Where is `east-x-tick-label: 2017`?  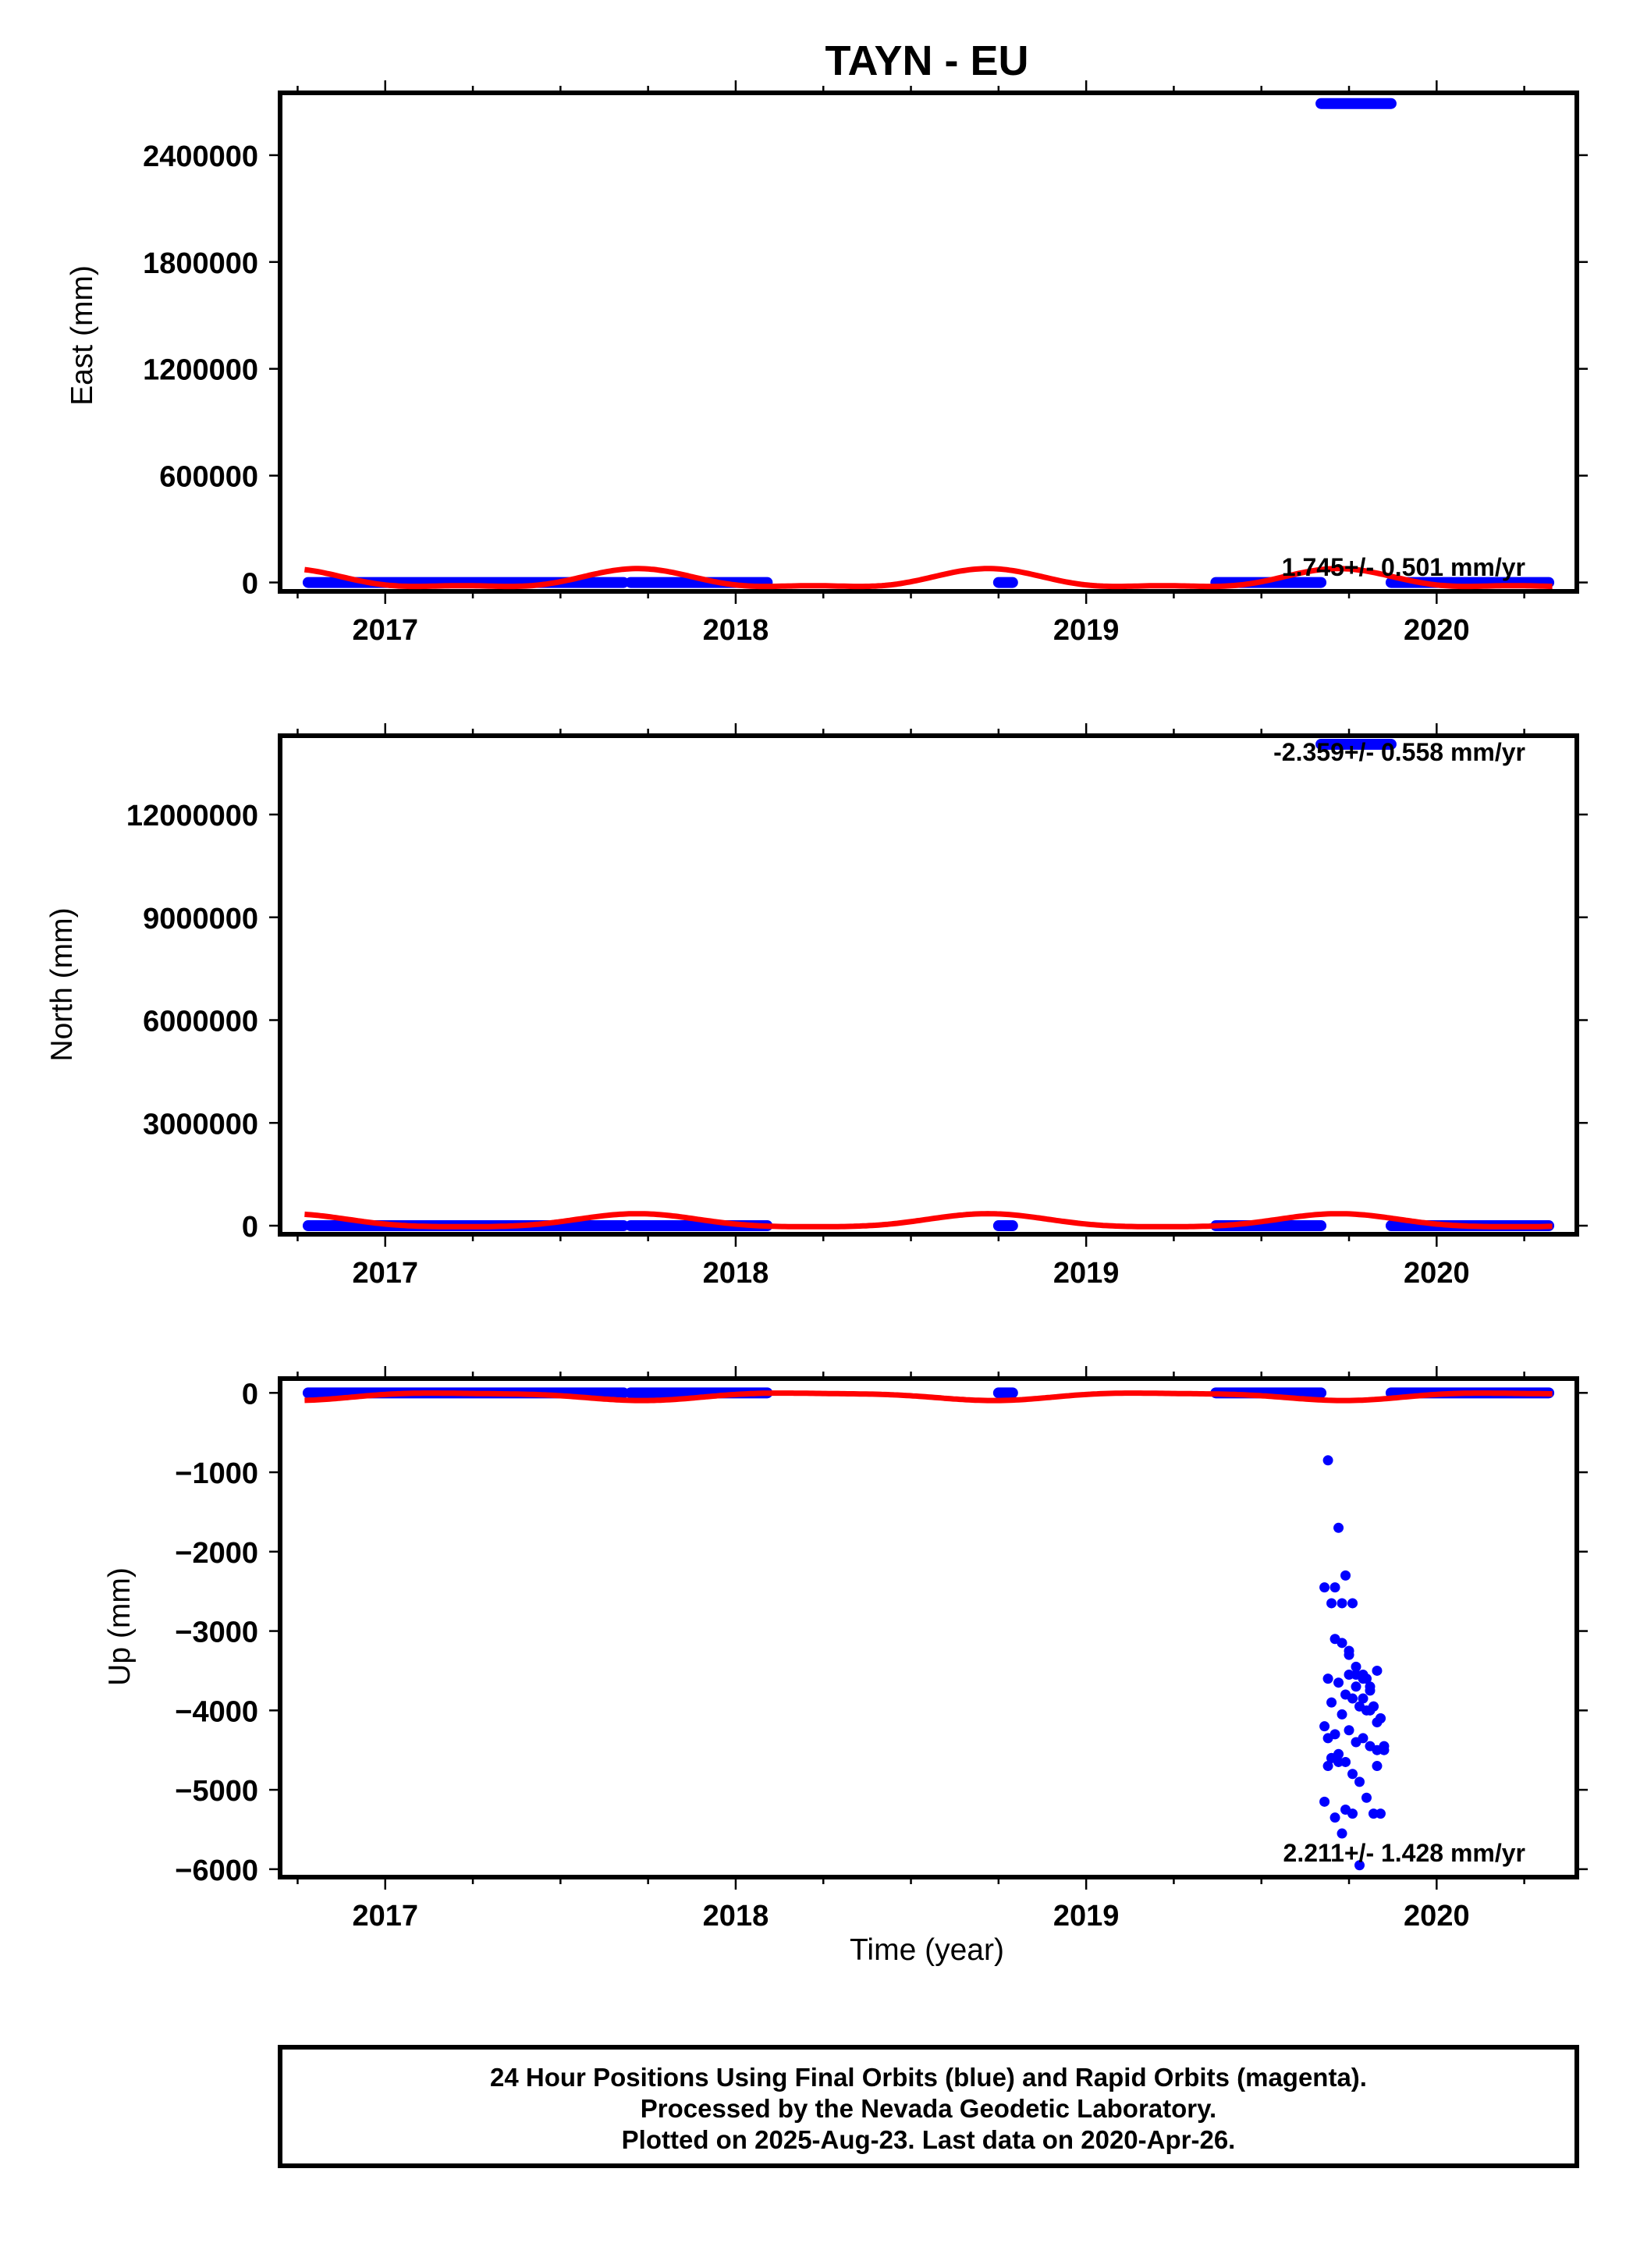
east-x-tick-label: 2017 is located at coordinates (385, 631).